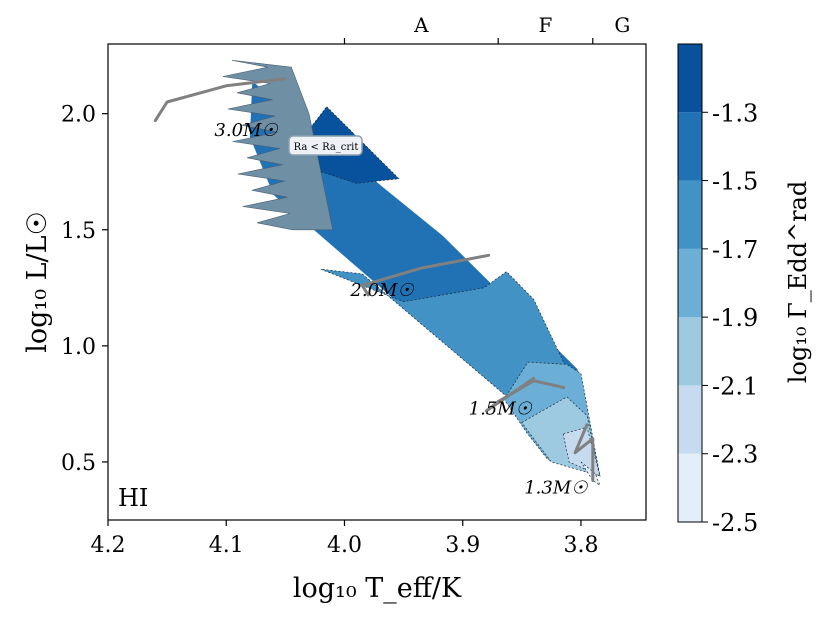 This screenshot has width=830, height=619. Describe the element at coordinates (78, 115) in the screenshot. I see `y-tick-label-3: 2.0` at that location.